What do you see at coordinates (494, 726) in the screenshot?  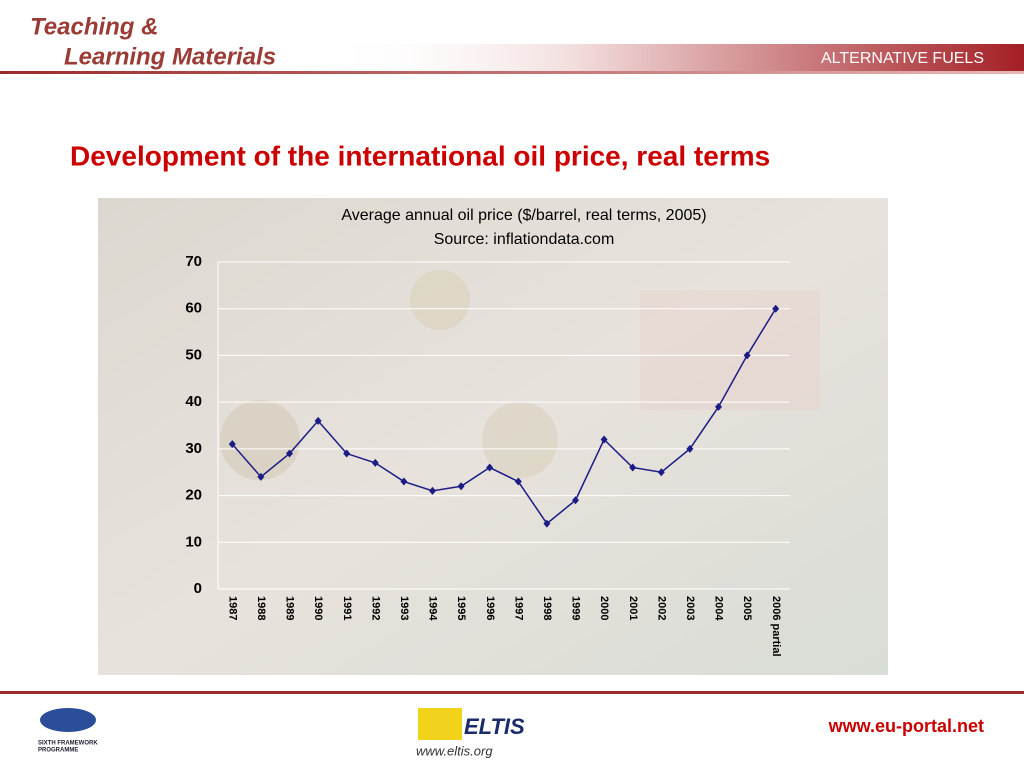 I see `eltis-name: ELTIS` at bounding box center [494, 726].